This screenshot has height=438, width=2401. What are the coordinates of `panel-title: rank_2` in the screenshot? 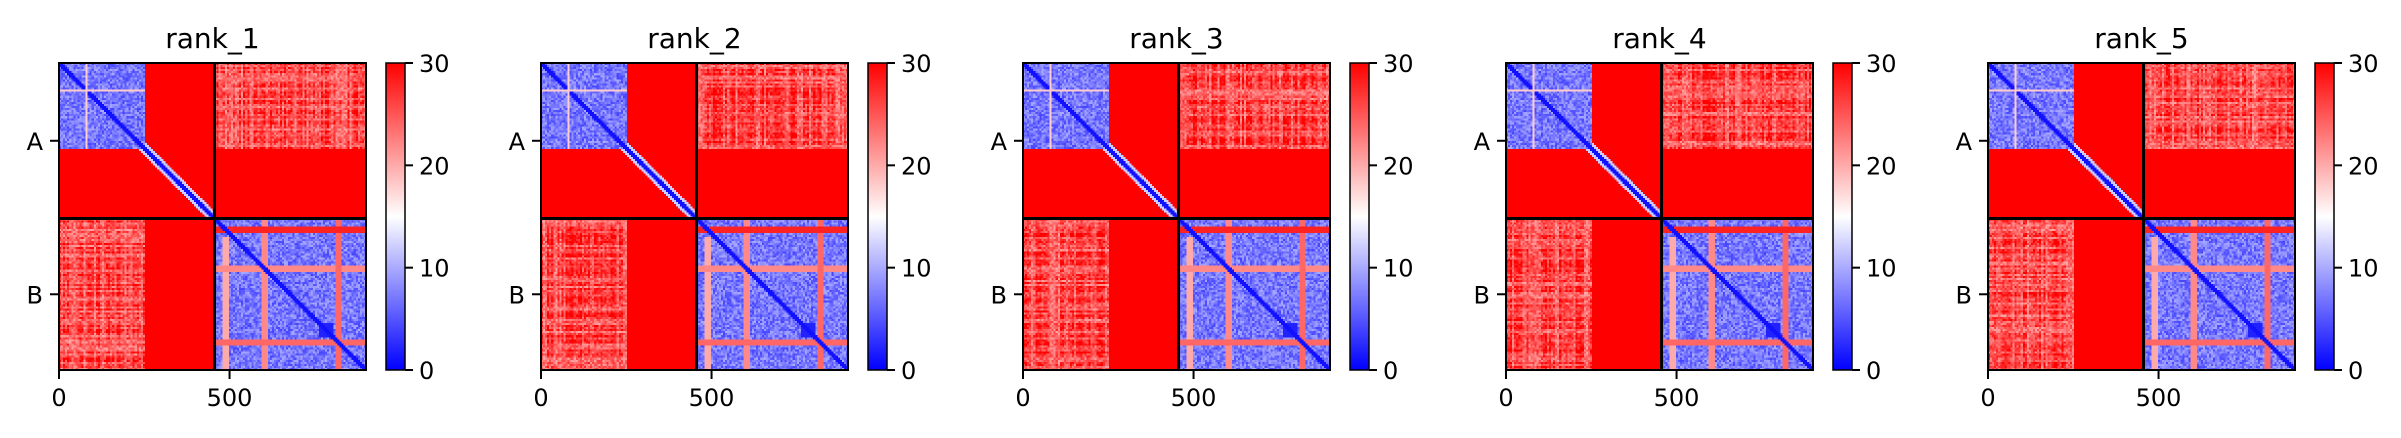 It's located at (694, 38).